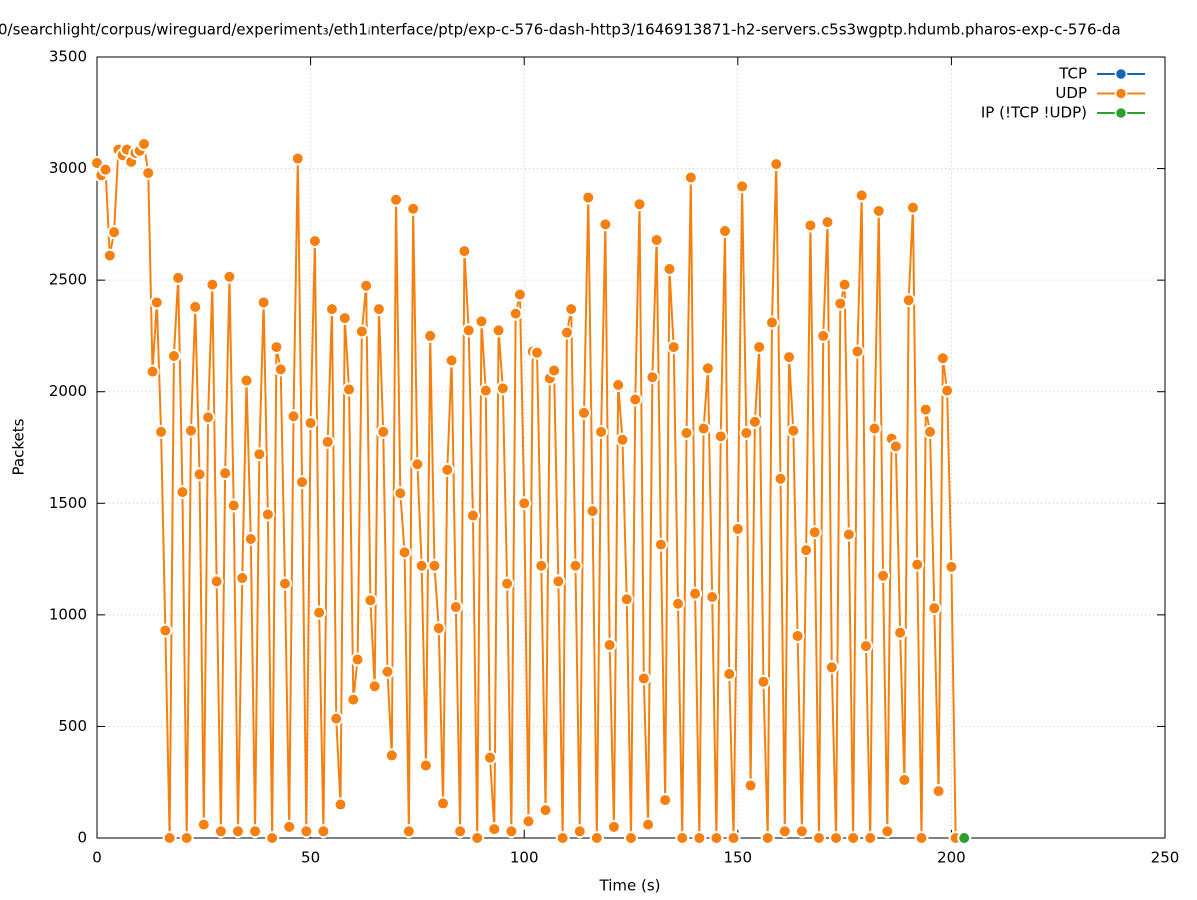 The width and height of the screenshot is (1197, 900). What do you see at coordinates (1034, 113) in the screenshot?
I see `legend-label: IP (!TCP !UDP)` at bounding box center [1034, 113].